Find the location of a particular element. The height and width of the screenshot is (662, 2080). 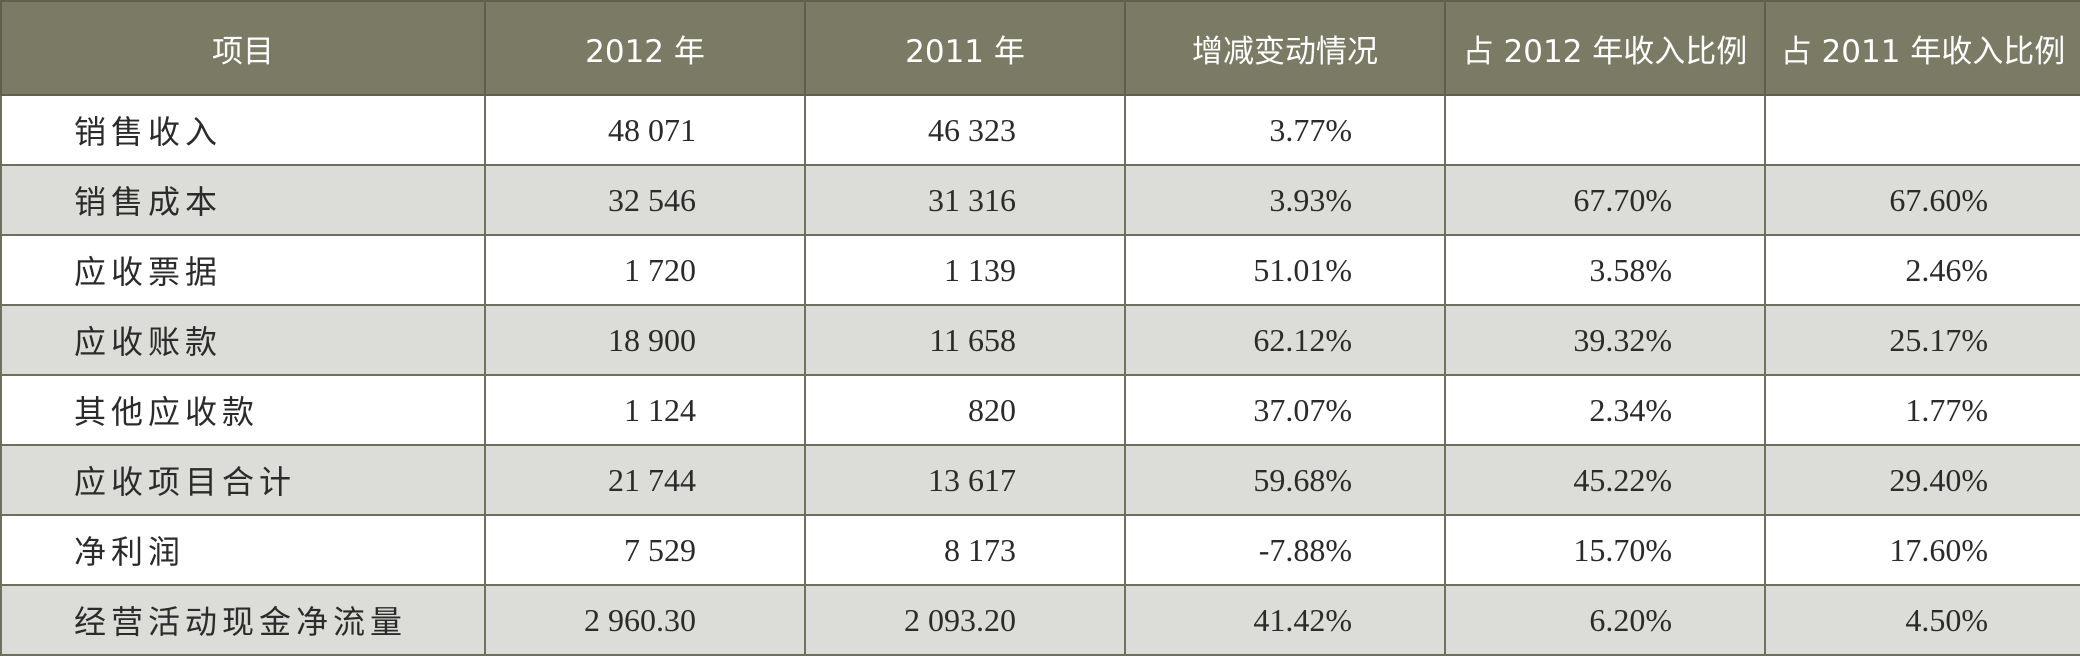

row-value-2011: 11 658 is located at coordinates (965, 340).